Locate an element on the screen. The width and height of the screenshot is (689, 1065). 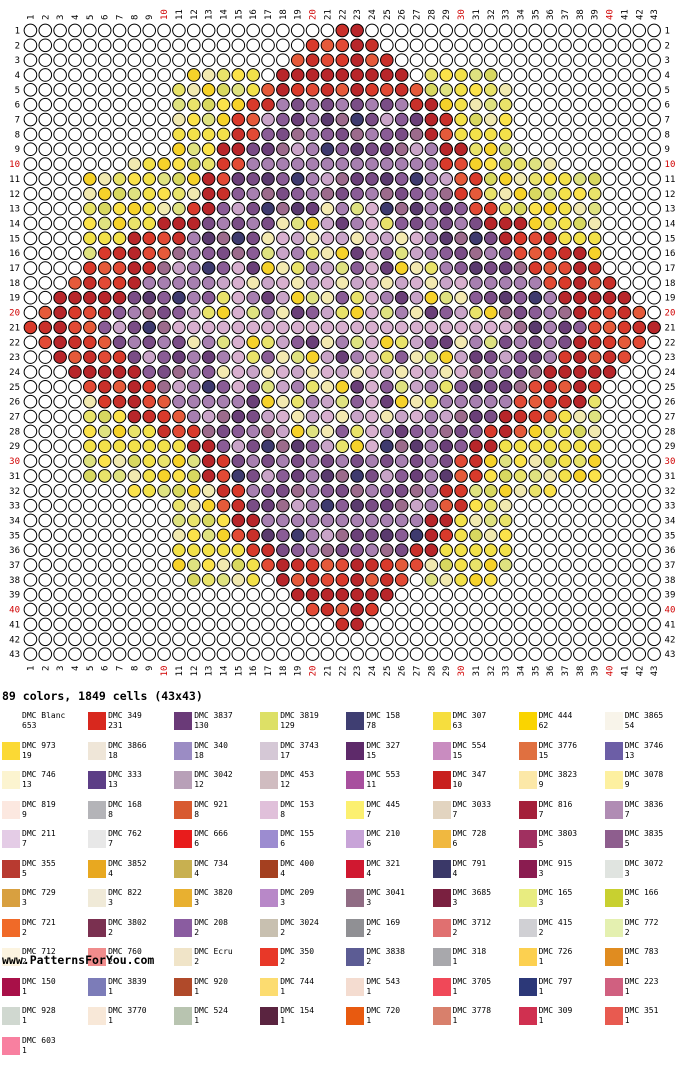
axis-label: 31 is located at coordinates (14, 477).